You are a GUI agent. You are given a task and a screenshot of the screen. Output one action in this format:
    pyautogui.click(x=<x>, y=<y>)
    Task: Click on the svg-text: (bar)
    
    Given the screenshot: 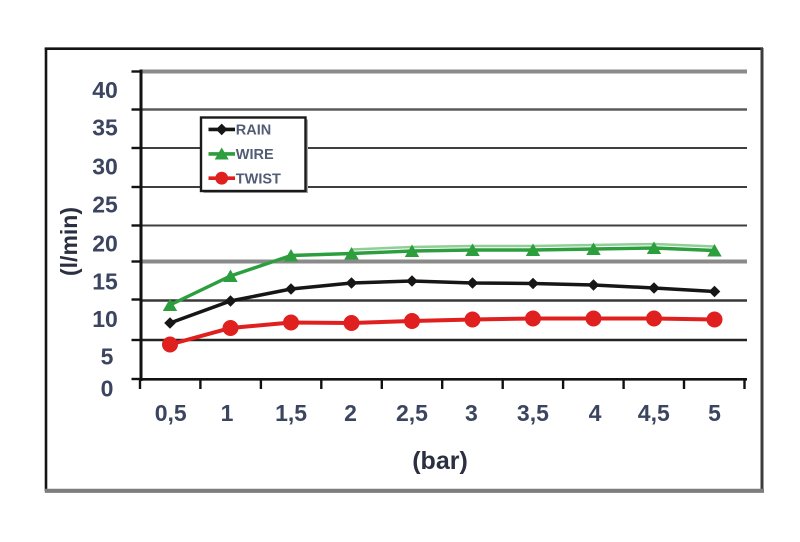 What is the action you would take?
    pyautogui.click(x=440, y=461)
    